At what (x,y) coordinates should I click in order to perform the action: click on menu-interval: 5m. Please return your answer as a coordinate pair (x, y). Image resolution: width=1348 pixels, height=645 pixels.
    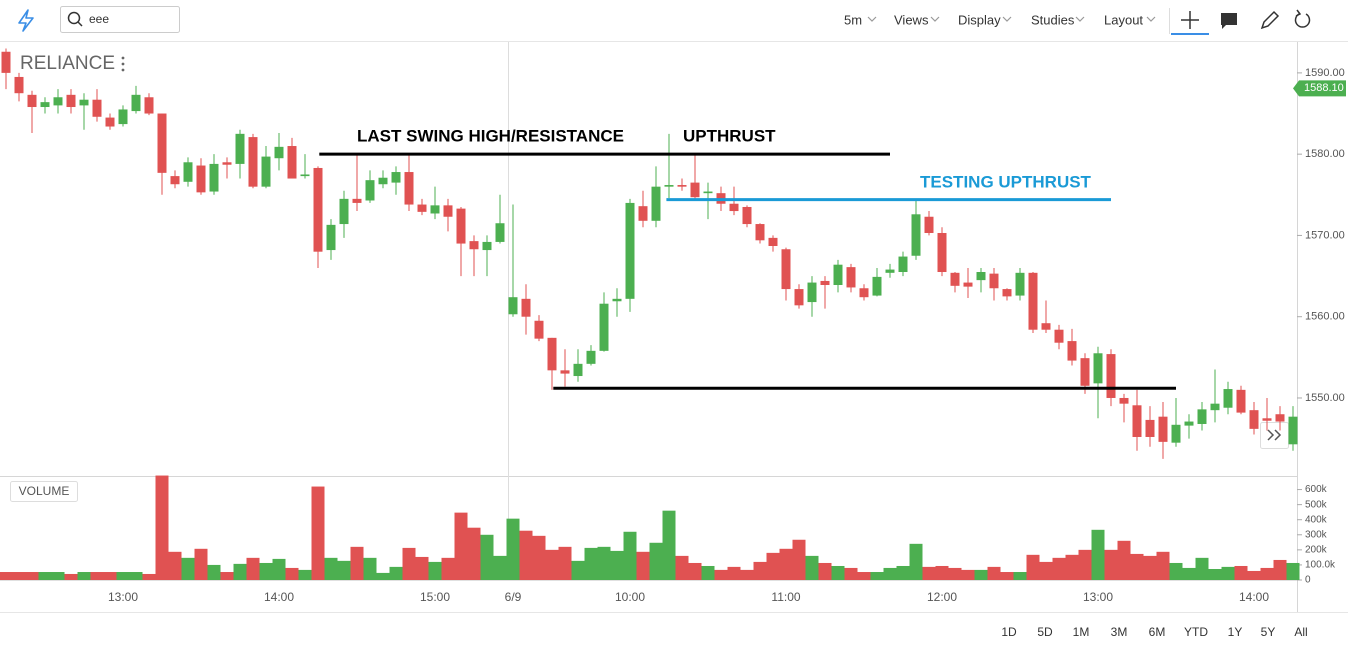
    Looking at the image, I should click on (853, 19).